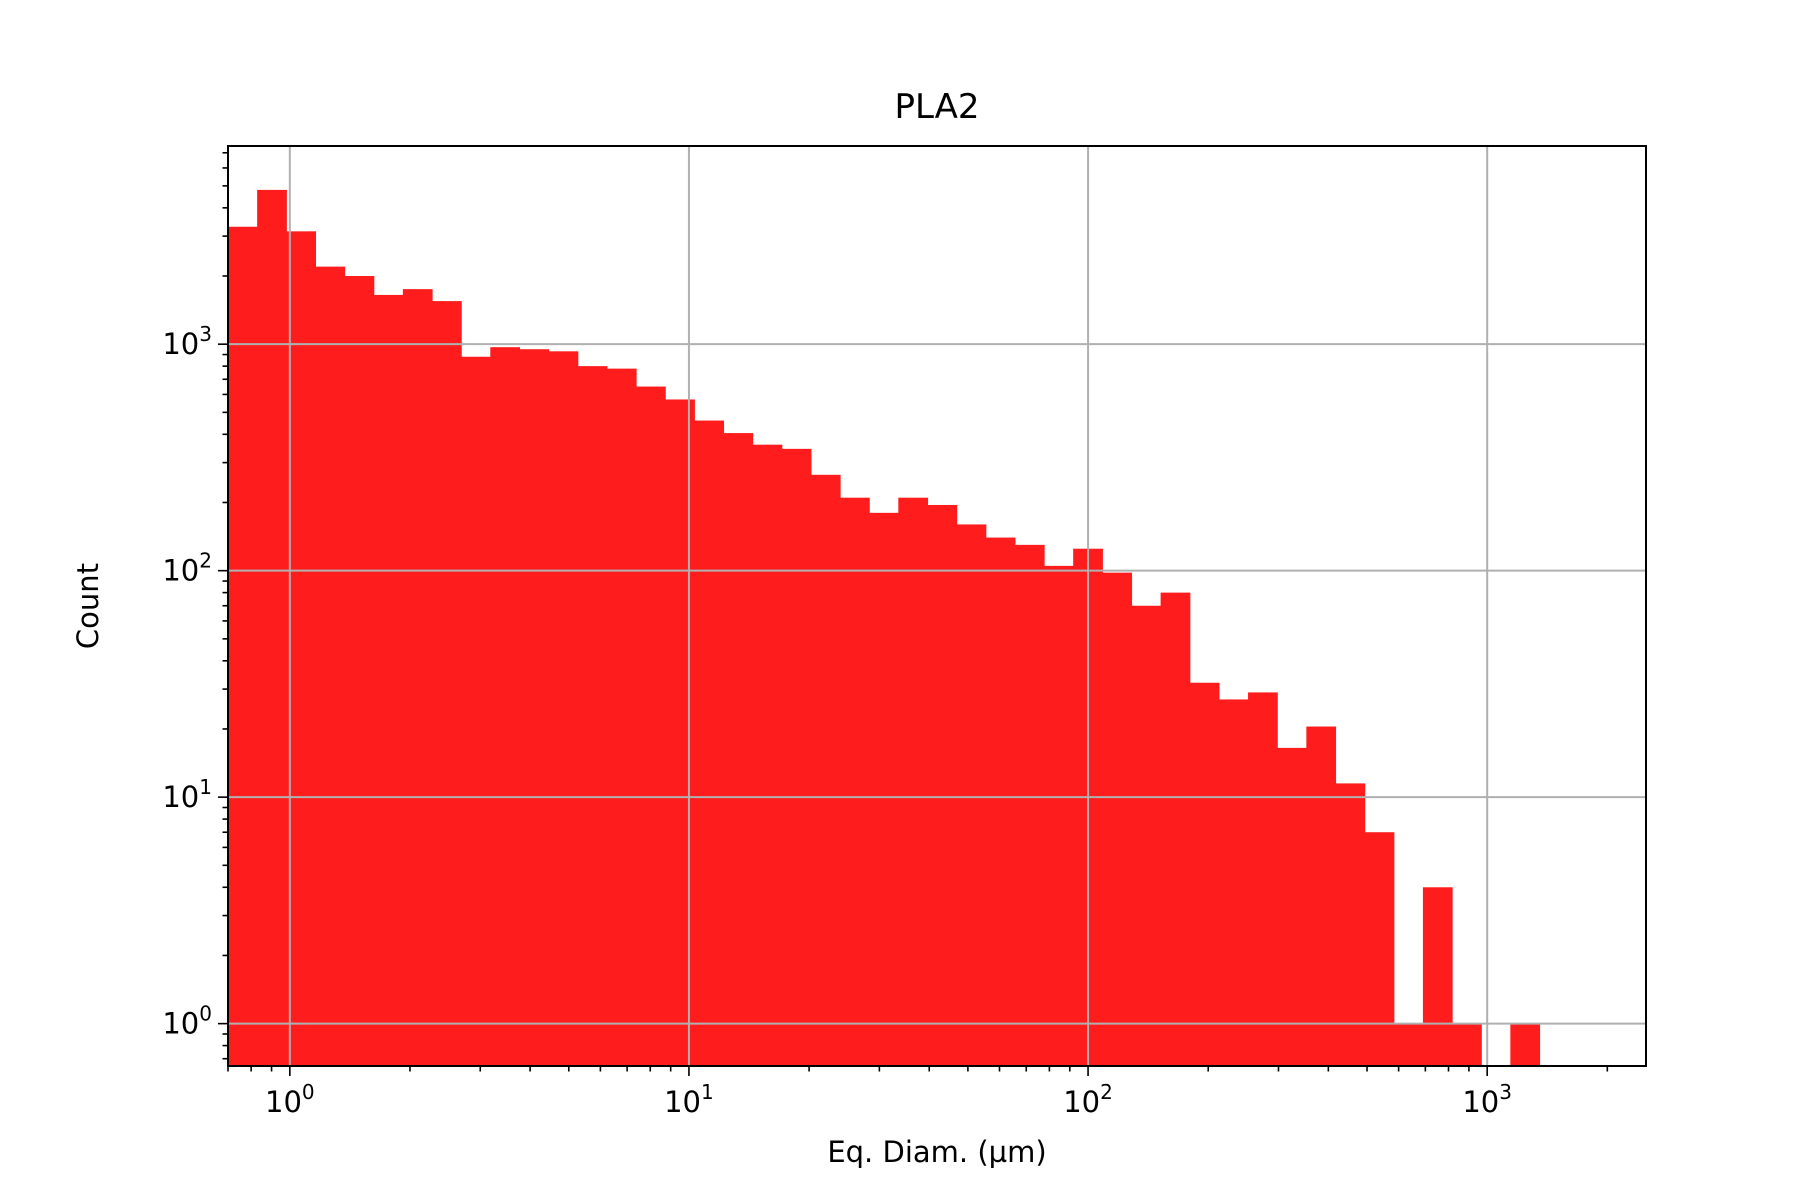  What do you see at coordinates (1487, 1099) in the screenshot?
I see `x-tick-label: 10³` at bounding box center [1487, 1099].